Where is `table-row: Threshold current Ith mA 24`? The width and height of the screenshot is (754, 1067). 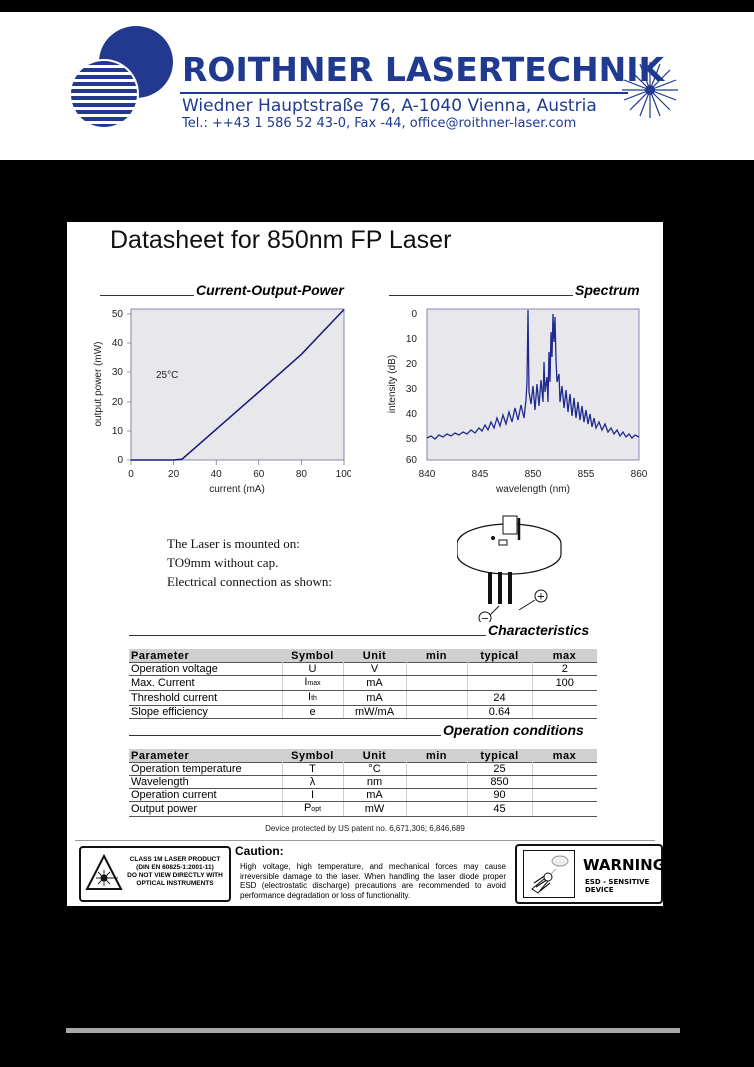 table-row: Threshold current Ith mA 24 is located at coordinates (363, 698).